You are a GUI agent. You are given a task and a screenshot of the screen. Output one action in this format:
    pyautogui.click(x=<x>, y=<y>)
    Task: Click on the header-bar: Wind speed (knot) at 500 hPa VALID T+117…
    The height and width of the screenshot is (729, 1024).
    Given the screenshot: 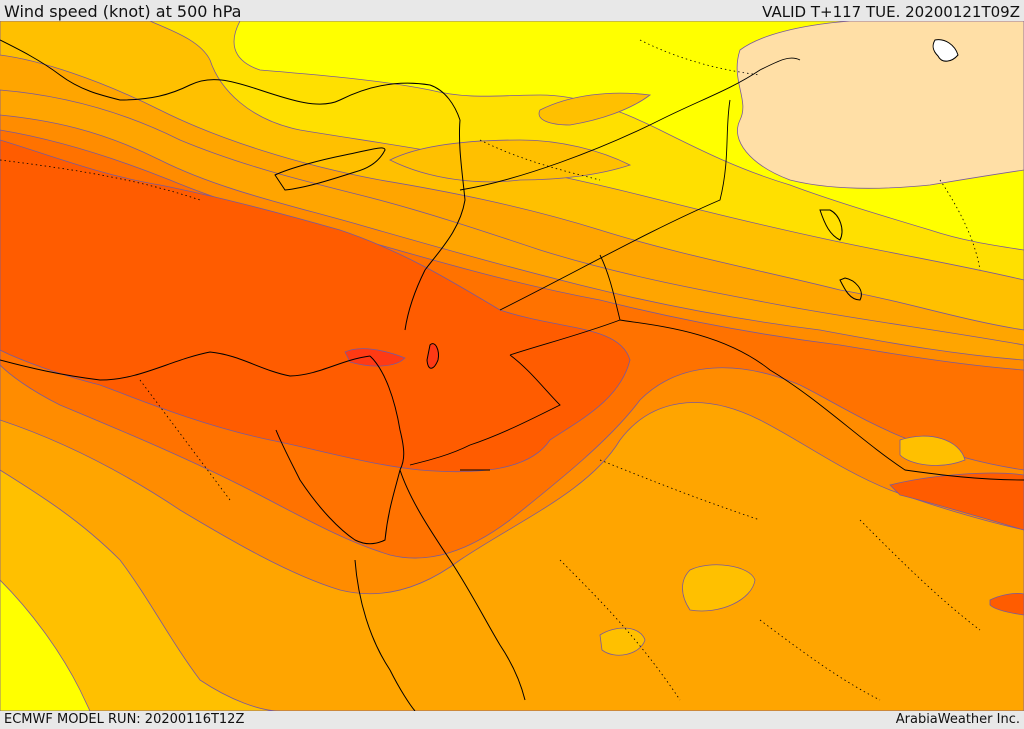 What is the action you would take?
    pyautogui.click(x=512, y=10)
    